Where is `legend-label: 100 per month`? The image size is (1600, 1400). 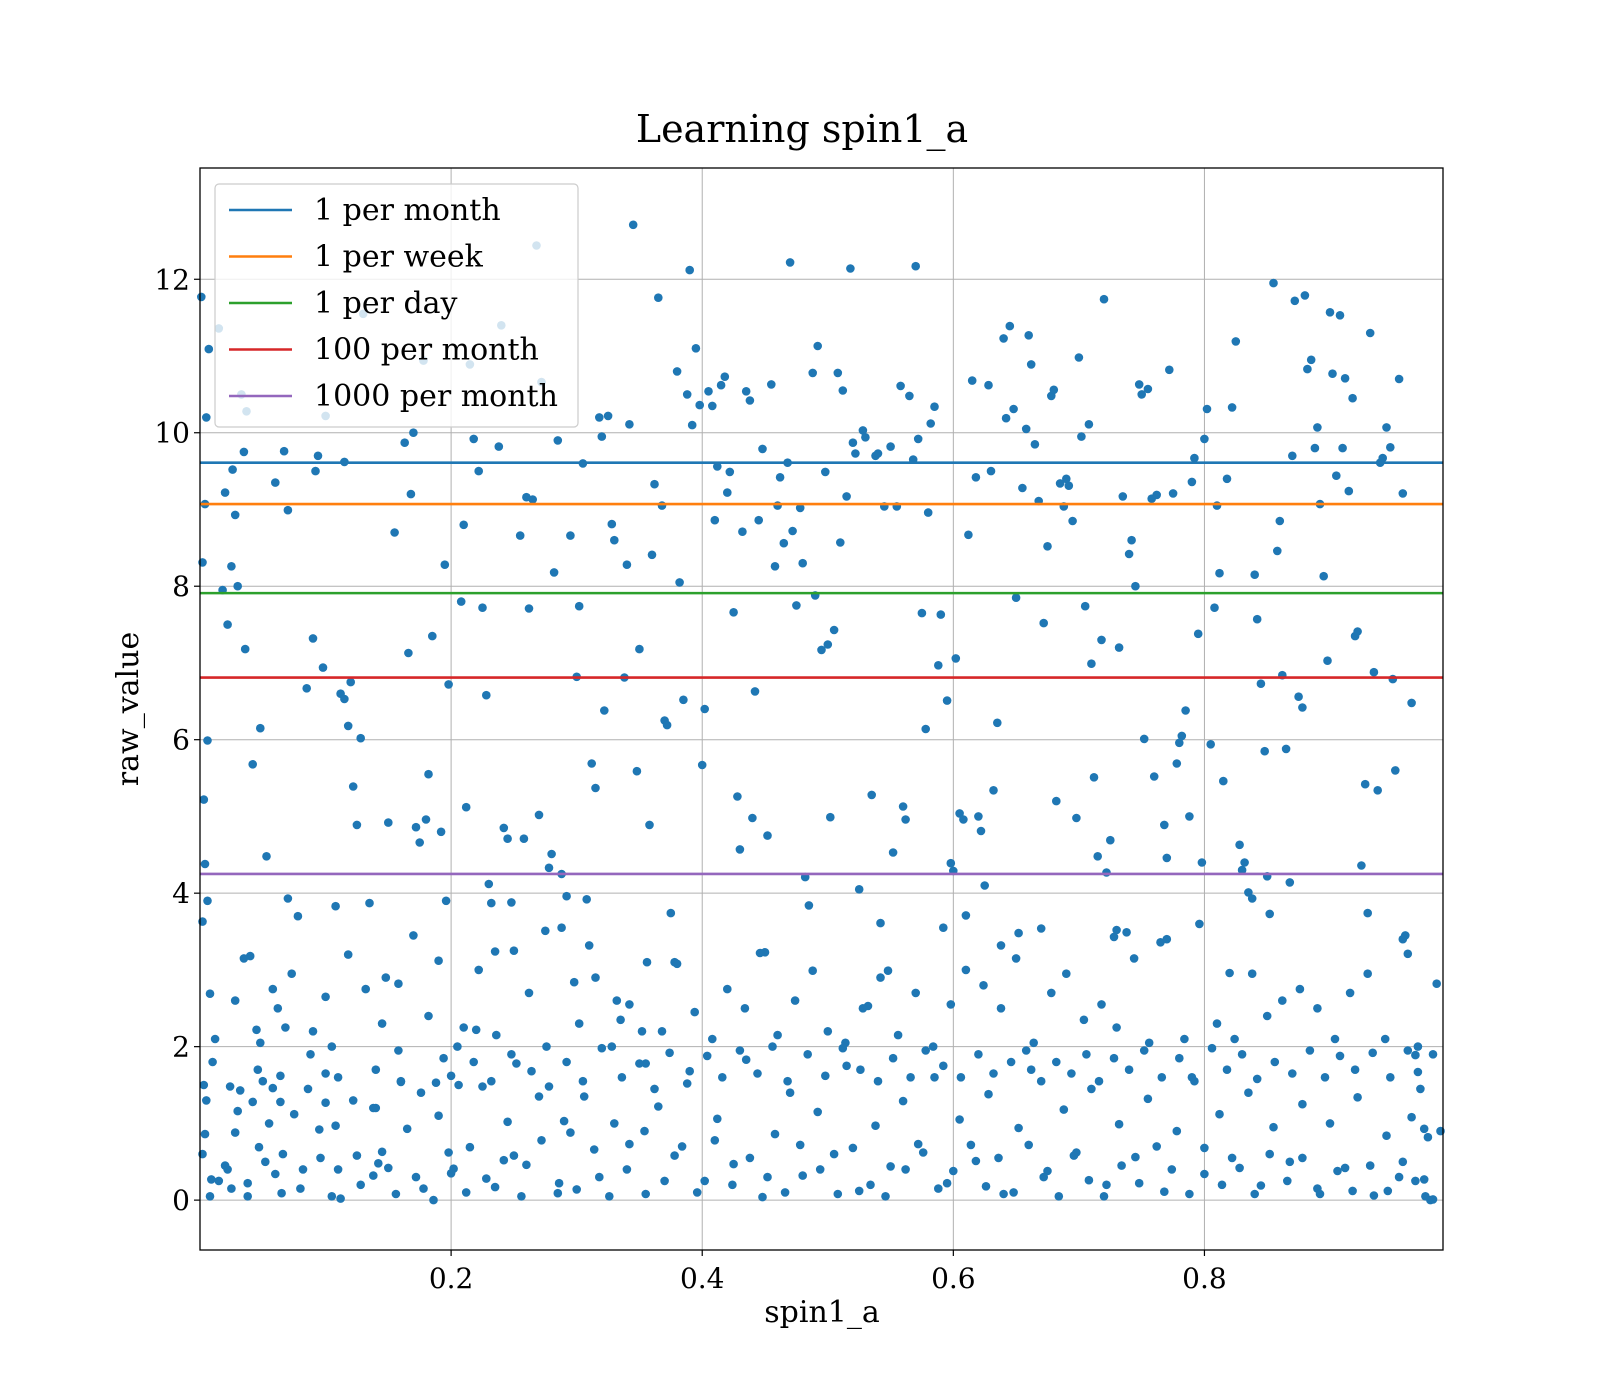 legend-label: 100 per month is located at coordinates (426, 350).